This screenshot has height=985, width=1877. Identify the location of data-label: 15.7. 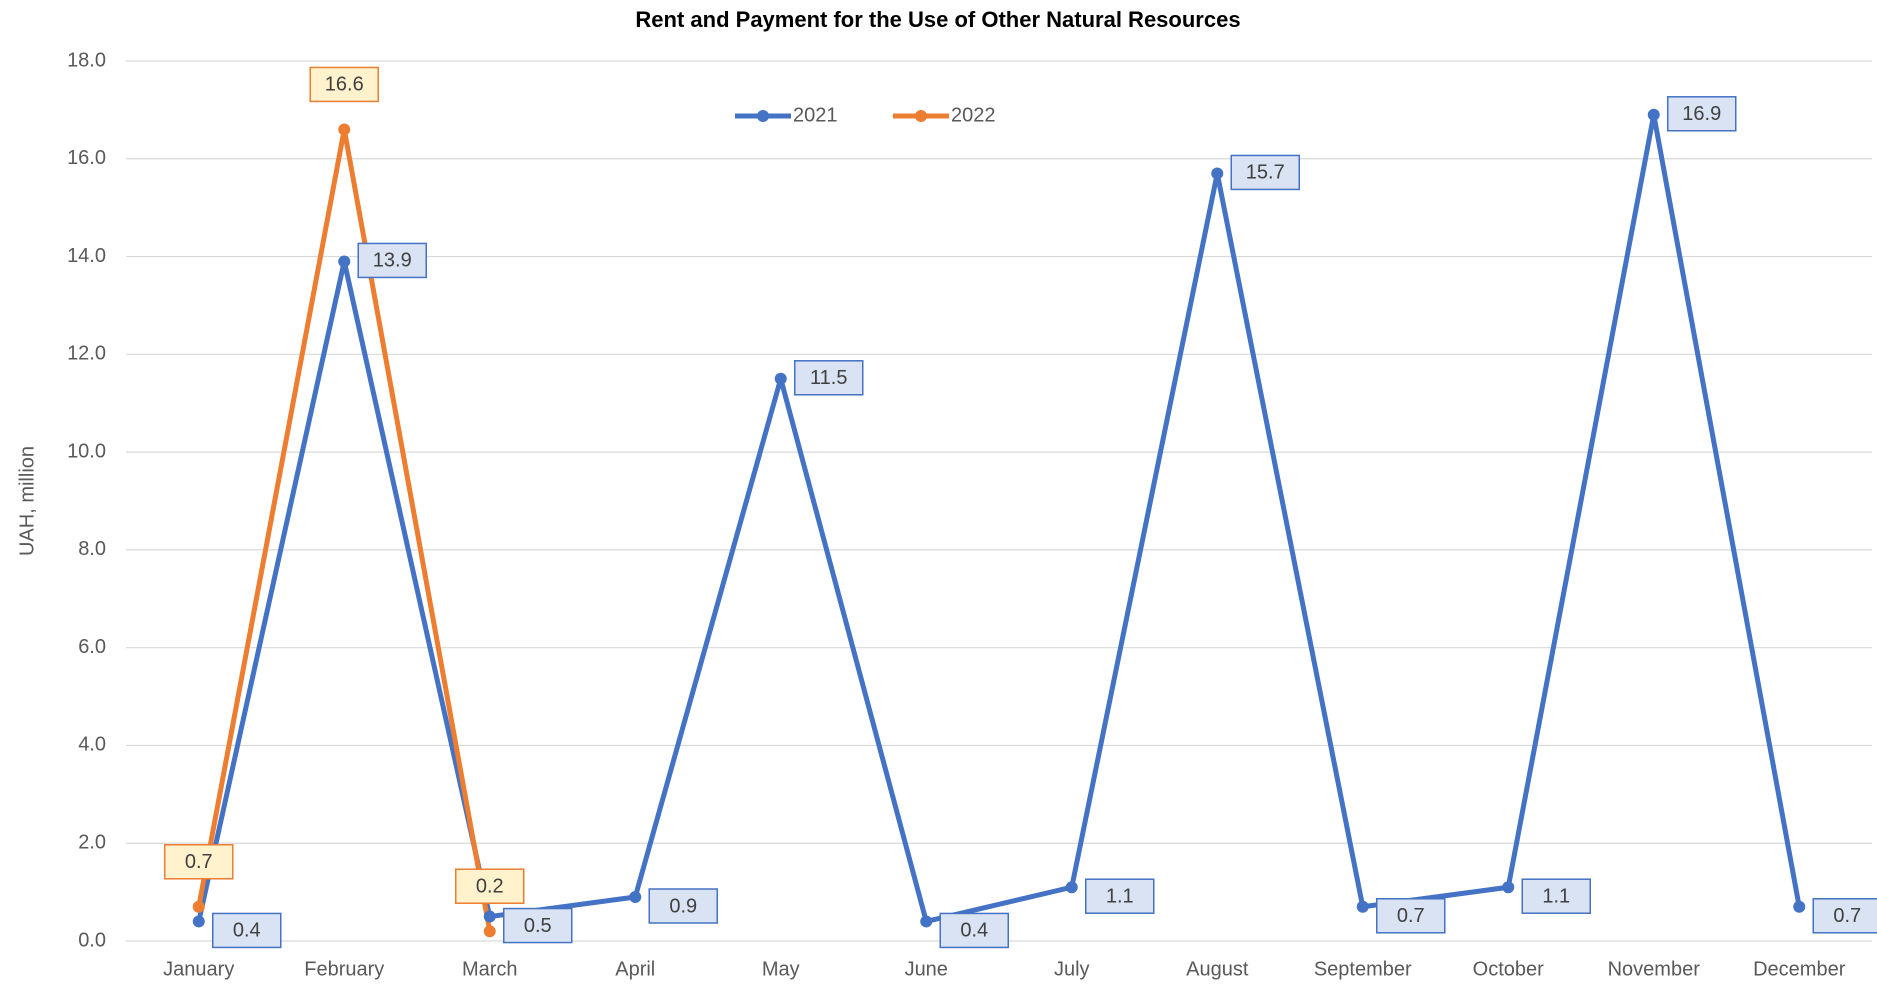
(1265, 173).